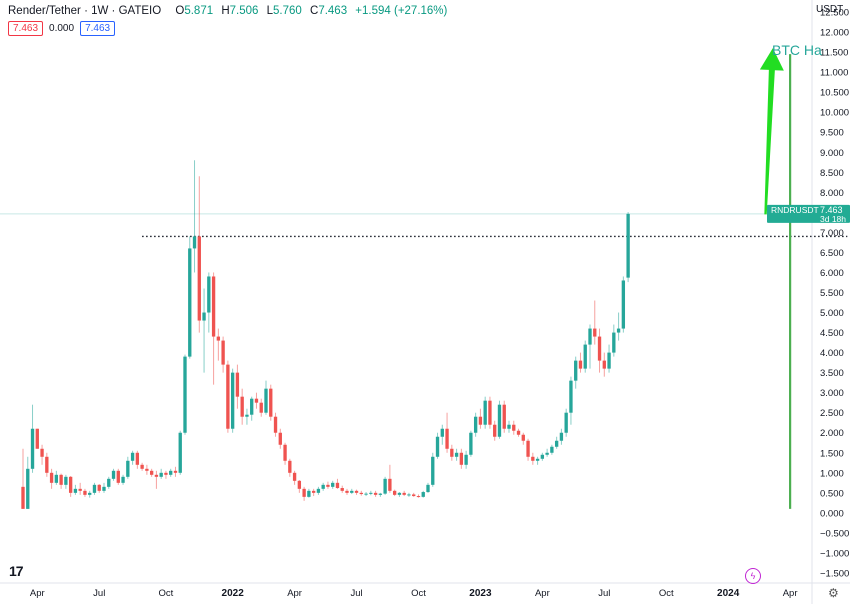  I want to click on target-arrow-icon, so click(771, 131).